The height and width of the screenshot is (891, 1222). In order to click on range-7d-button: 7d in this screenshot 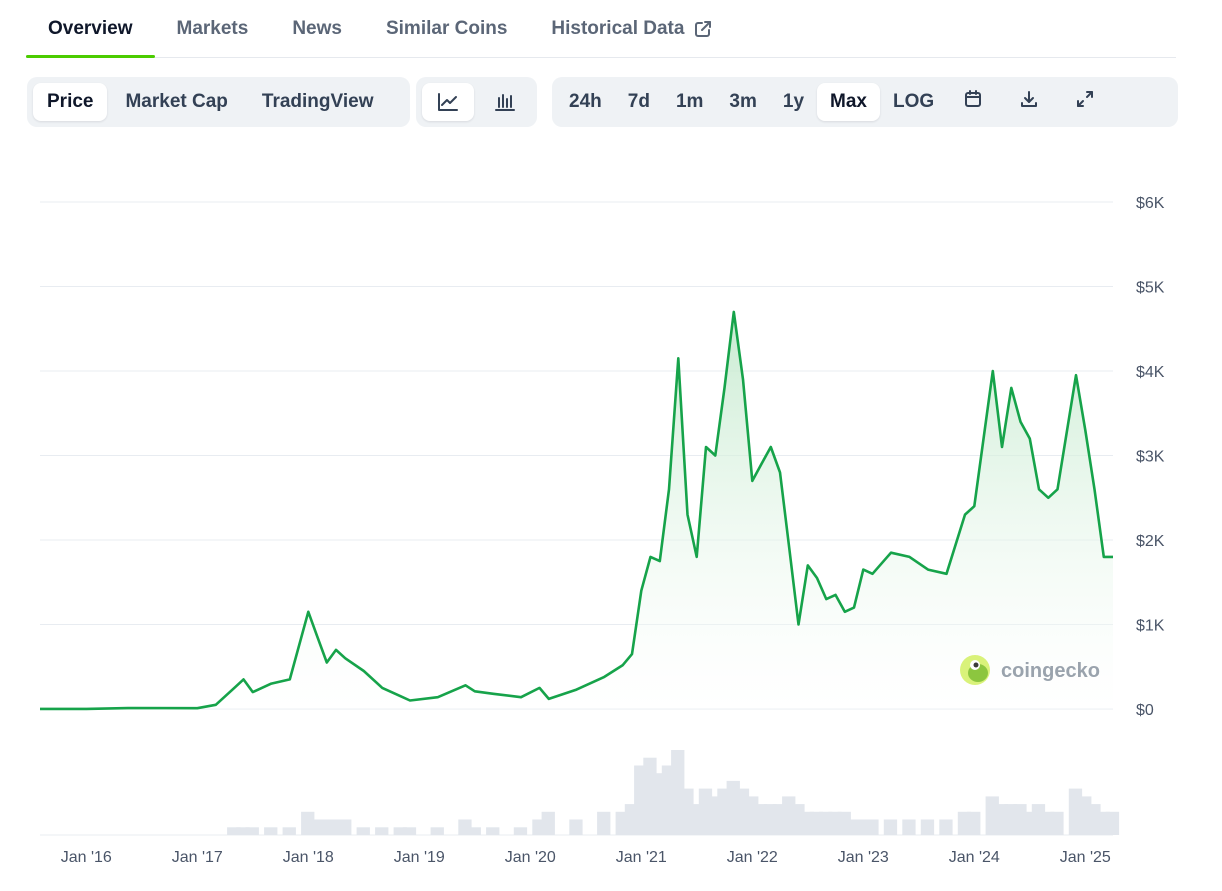, I will do `click(638, 101)`.